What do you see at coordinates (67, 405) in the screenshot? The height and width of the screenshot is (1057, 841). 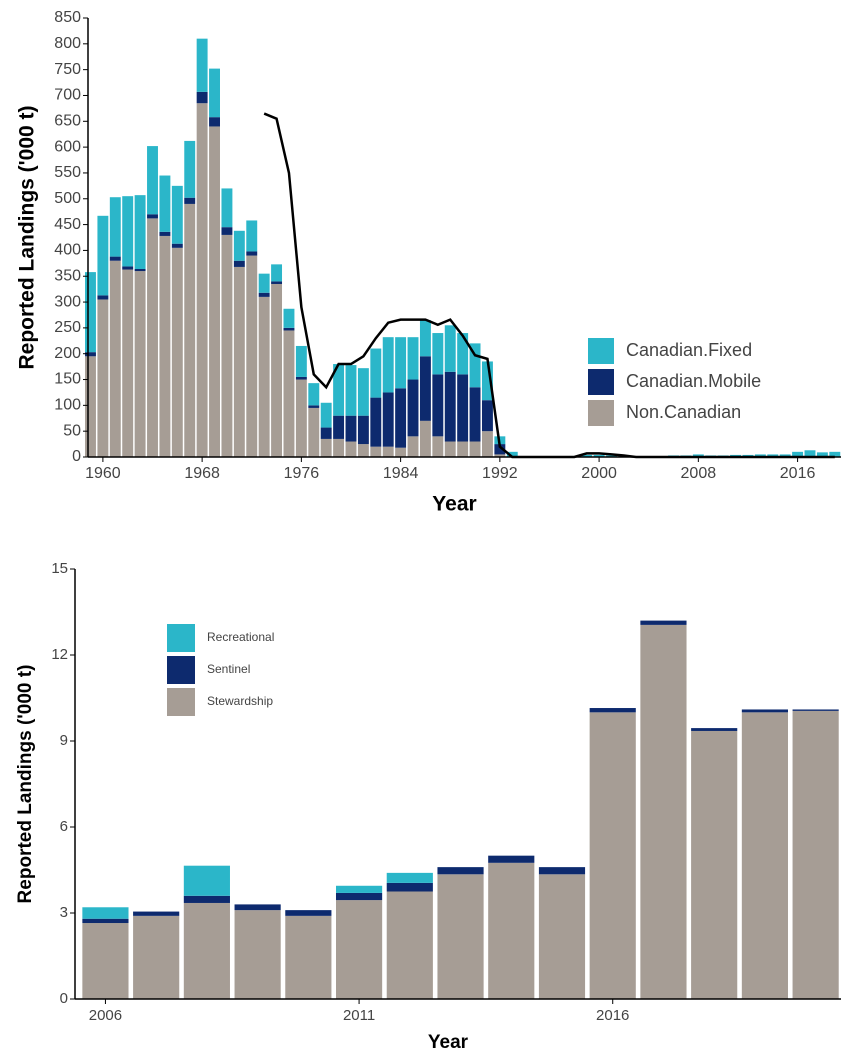 I see `y-tick-label: 100` at bounding box center [67, 405].